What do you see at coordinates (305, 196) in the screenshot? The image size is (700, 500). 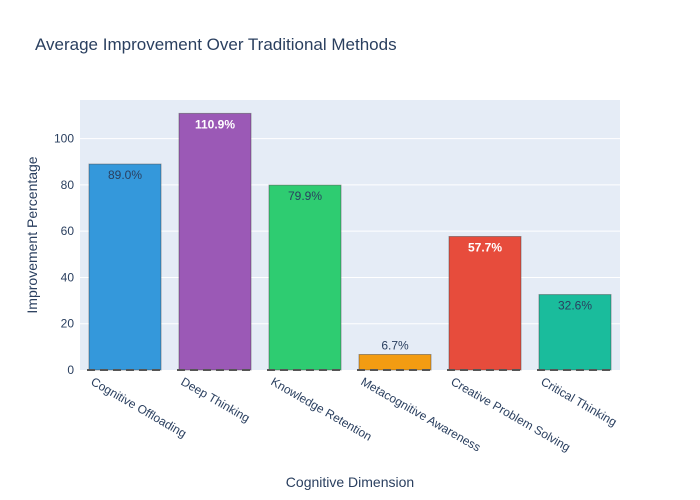 I see `bar-data-label: 79.9%` at bounding box center [305, 196].